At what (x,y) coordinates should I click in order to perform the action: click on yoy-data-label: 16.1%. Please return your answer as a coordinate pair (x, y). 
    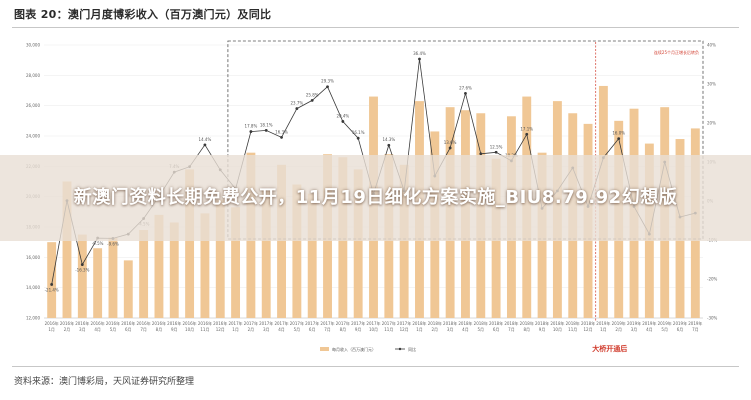
    Looking at the image, I should click on (358, 132).